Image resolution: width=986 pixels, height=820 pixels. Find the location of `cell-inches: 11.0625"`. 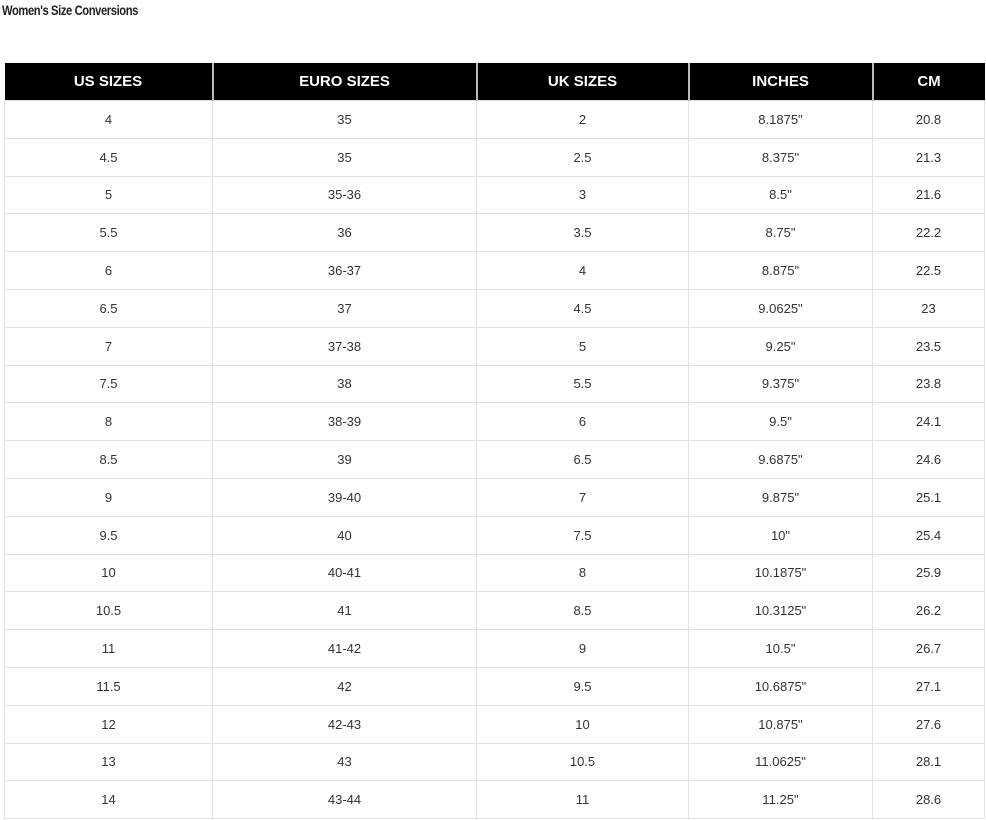

cell-inches: 11.0625" is located at coordinates (780, 762).